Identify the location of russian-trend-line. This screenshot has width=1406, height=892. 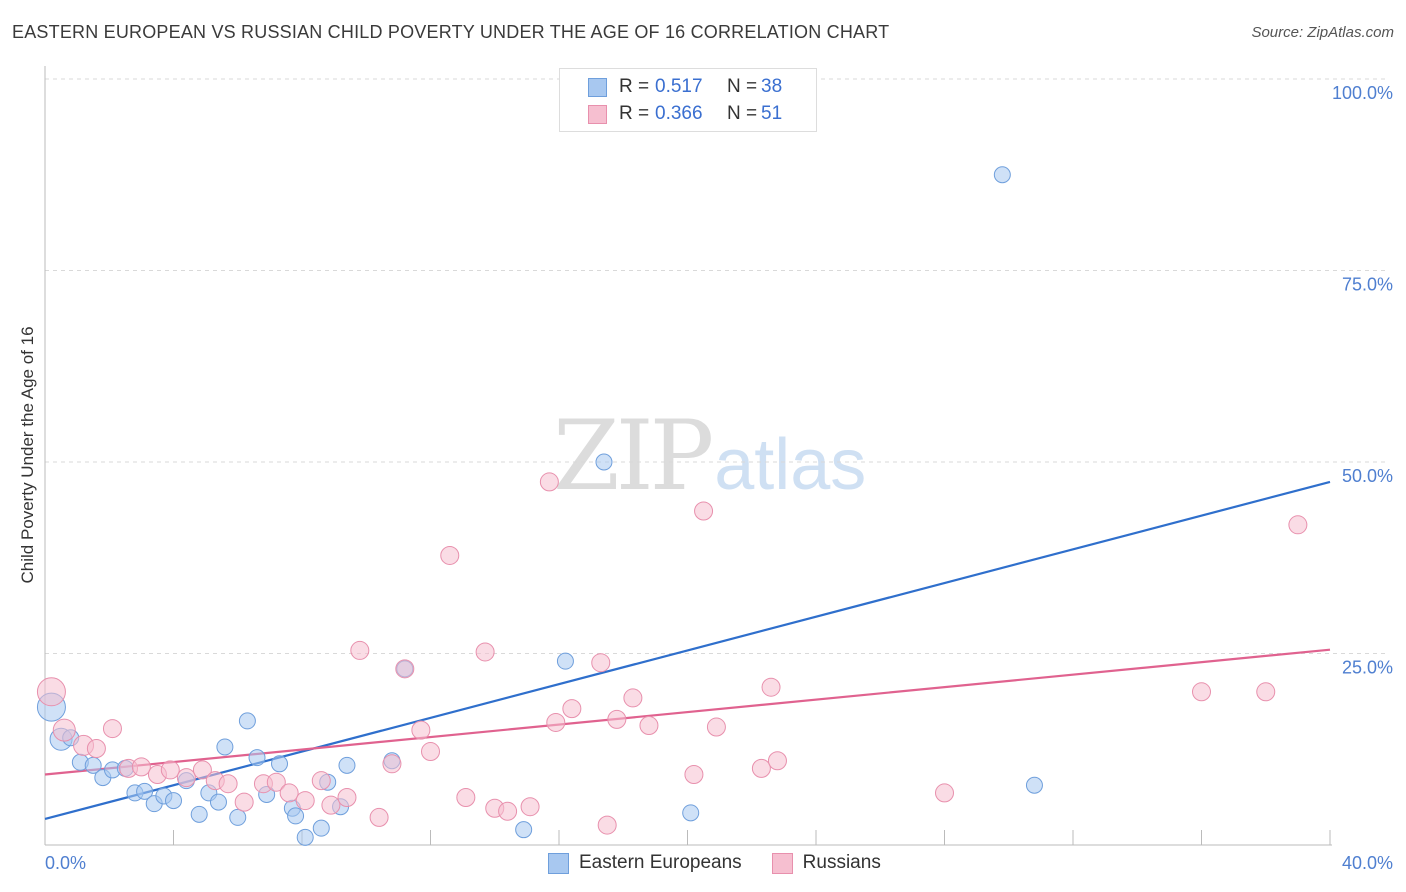
(687, 712).